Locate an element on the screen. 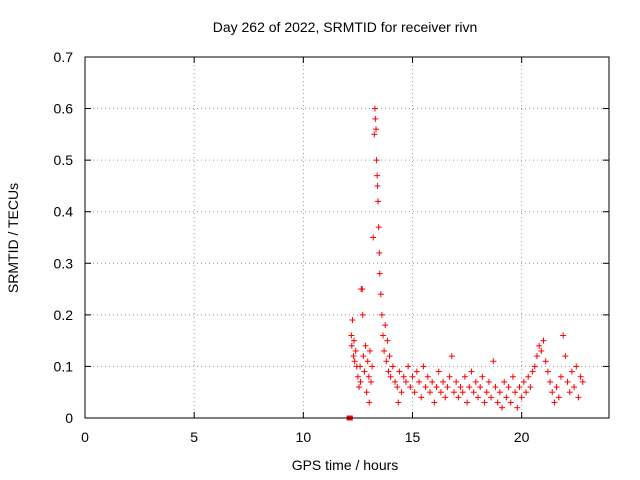 Image resolution: width=640 pixels, height=480 pixels. y-tick-label: 0 is located at coordinates (69, 418).